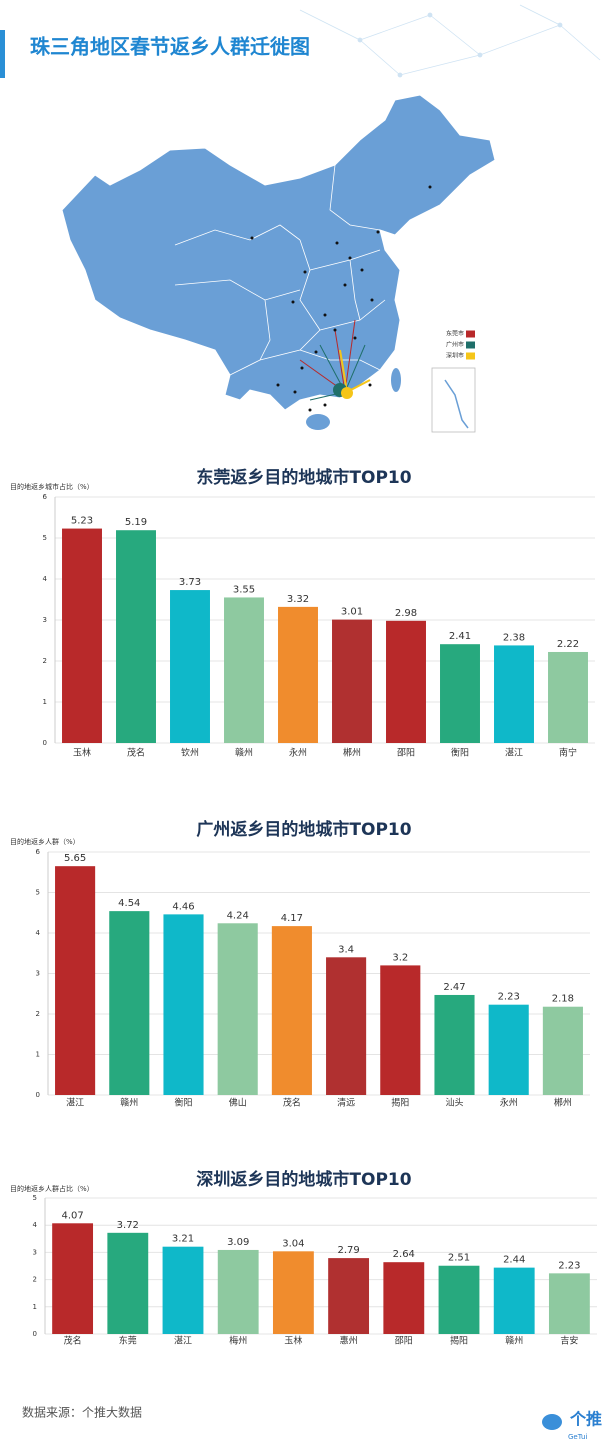 The image size is (608, 1450). Describe the element at coordinates (72, 1215) in the screenshot. I see `value-label: 4.07` at that location.